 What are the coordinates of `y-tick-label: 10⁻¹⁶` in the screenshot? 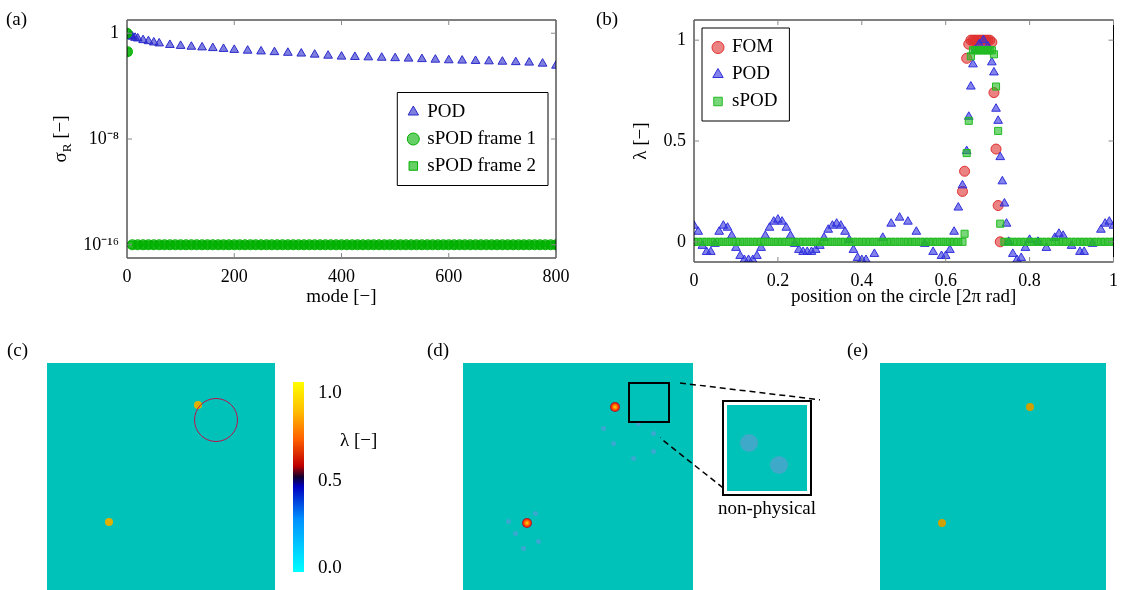 It's located at (101, 243).